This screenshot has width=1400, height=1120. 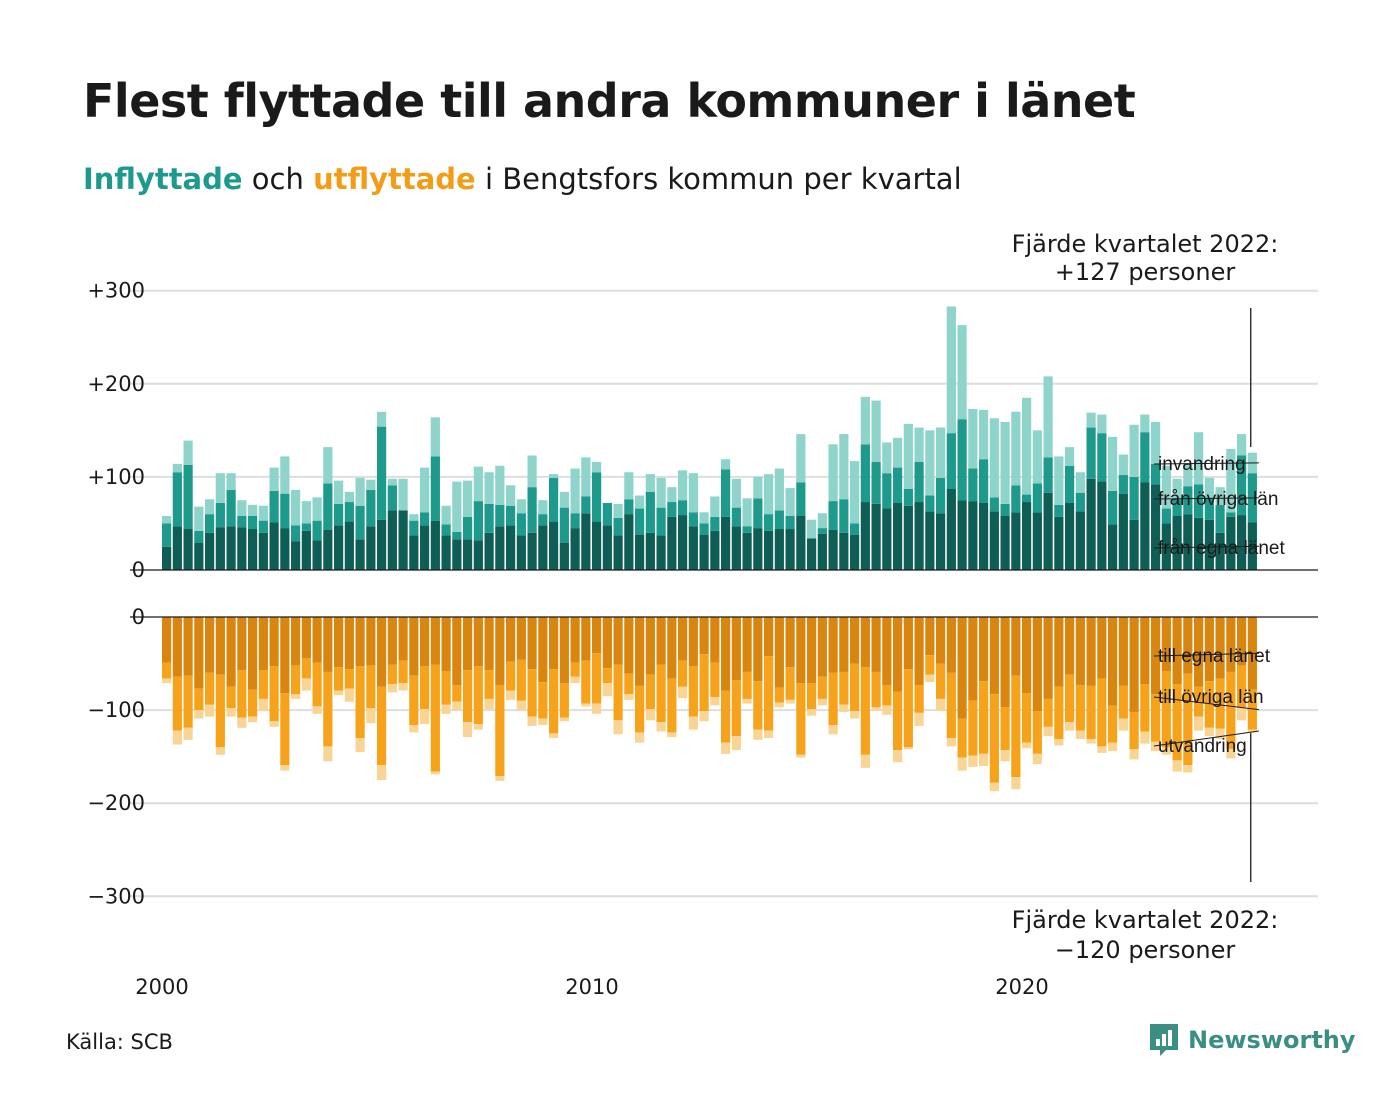 I want to click on newsworthy-logo: Newsworthy, so click(x=1252, y=1040).